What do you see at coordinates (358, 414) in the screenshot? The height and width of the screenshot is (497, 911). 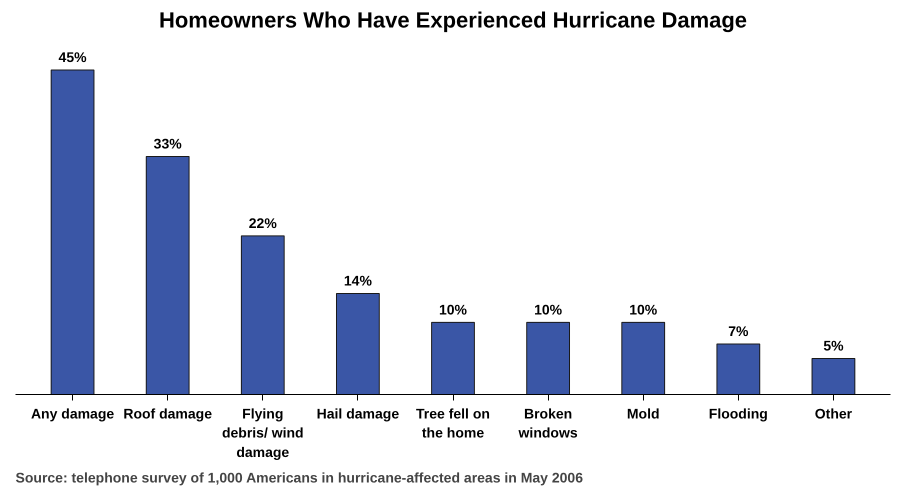 I see `x-tick-label: Hail damage` at bounding box center [358, 414].